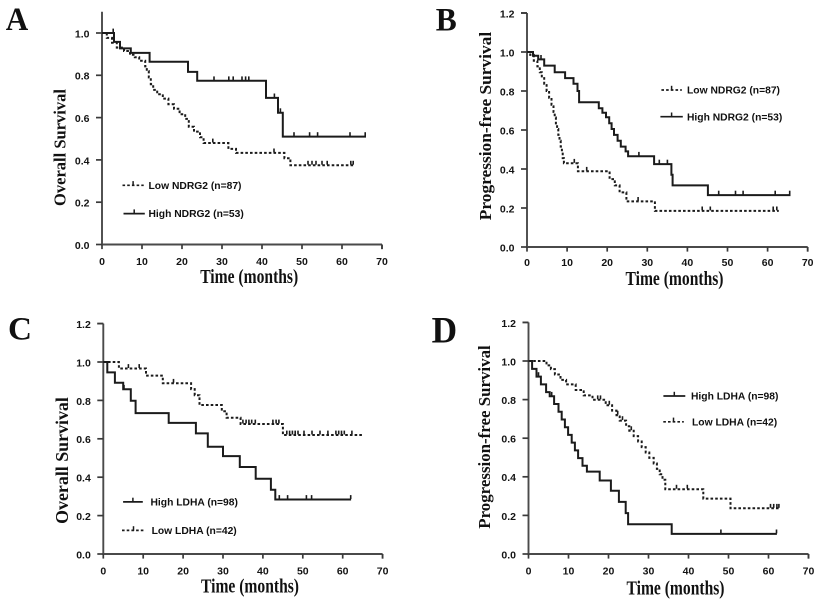 The image size is (822, 609). I want to click on svg-text: B, so click(446, 21).